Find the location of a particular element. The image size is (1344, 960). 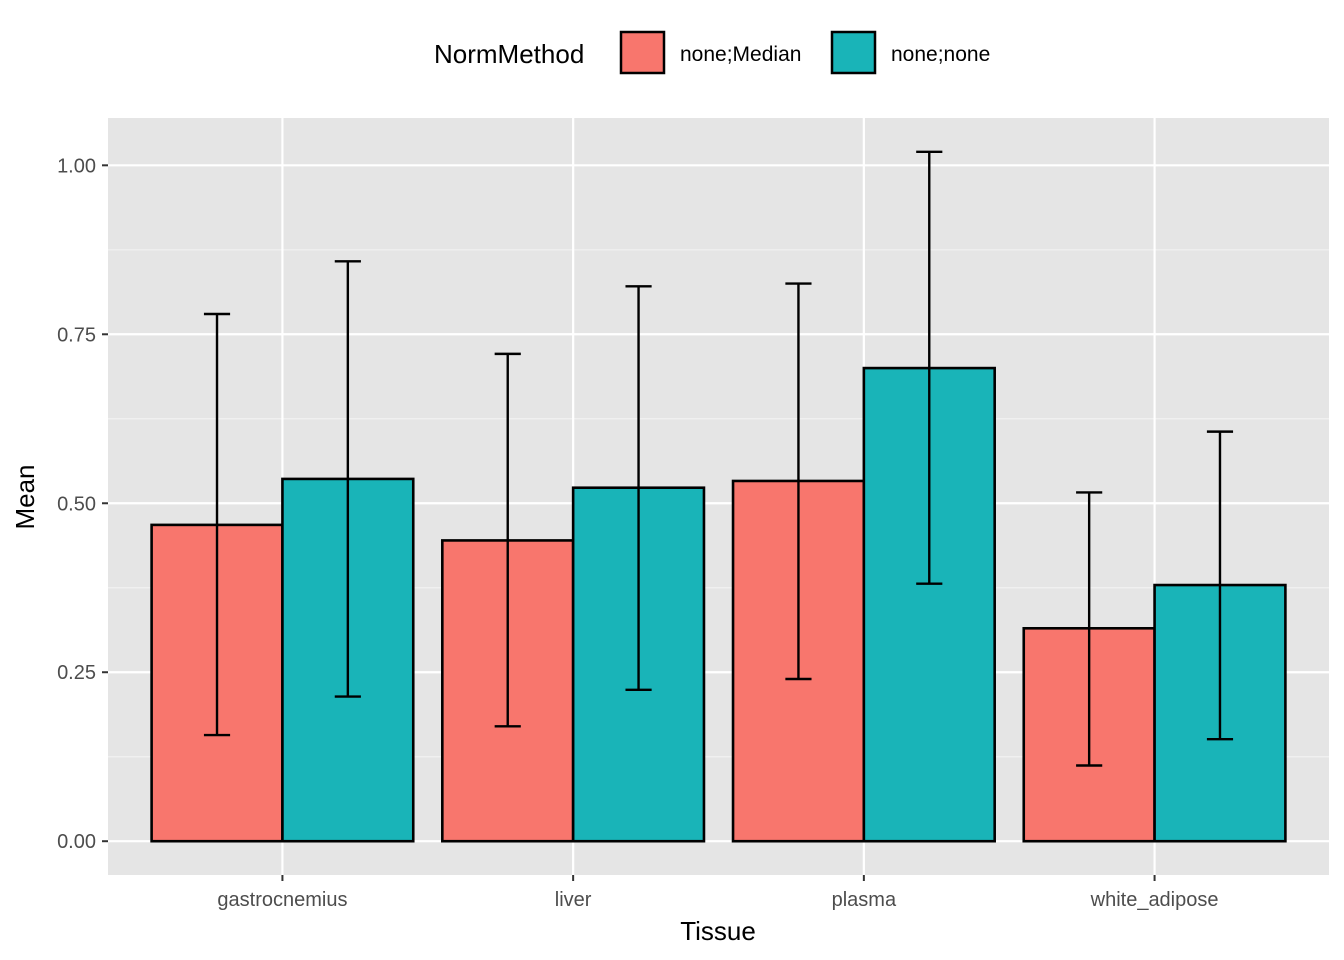

x-tick-label: white_adipose is located at coordinates (1154, 900).